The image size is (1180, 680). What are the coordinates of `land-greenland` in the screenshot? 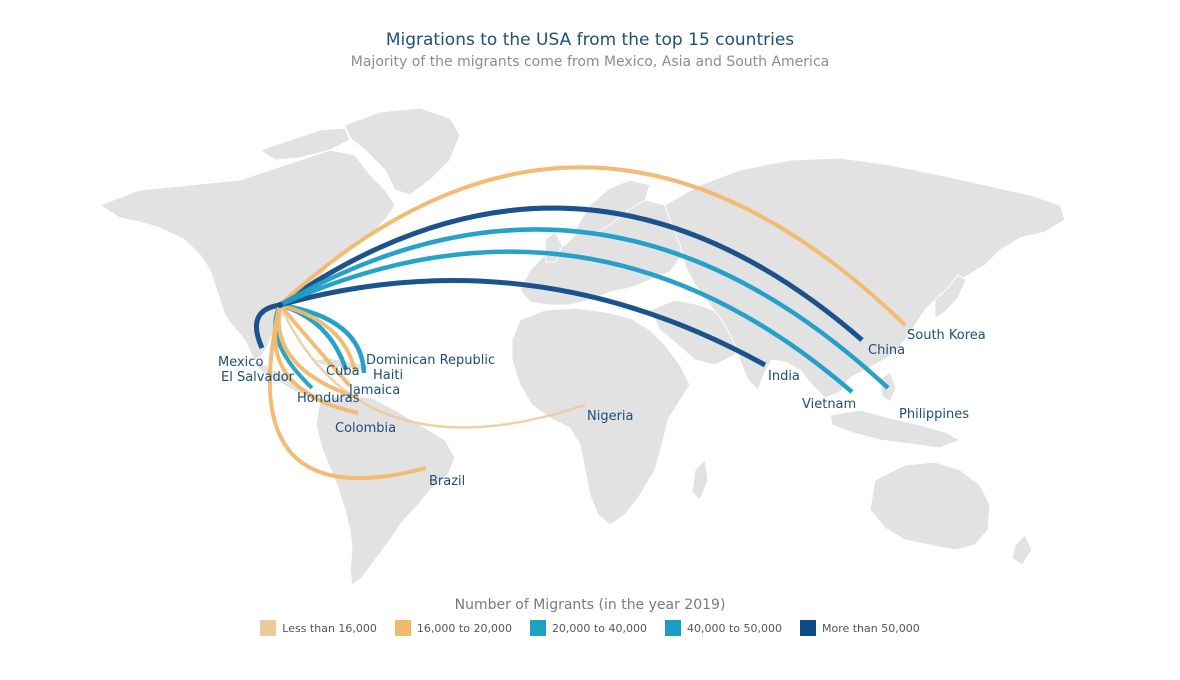 It's located at (402, 151).